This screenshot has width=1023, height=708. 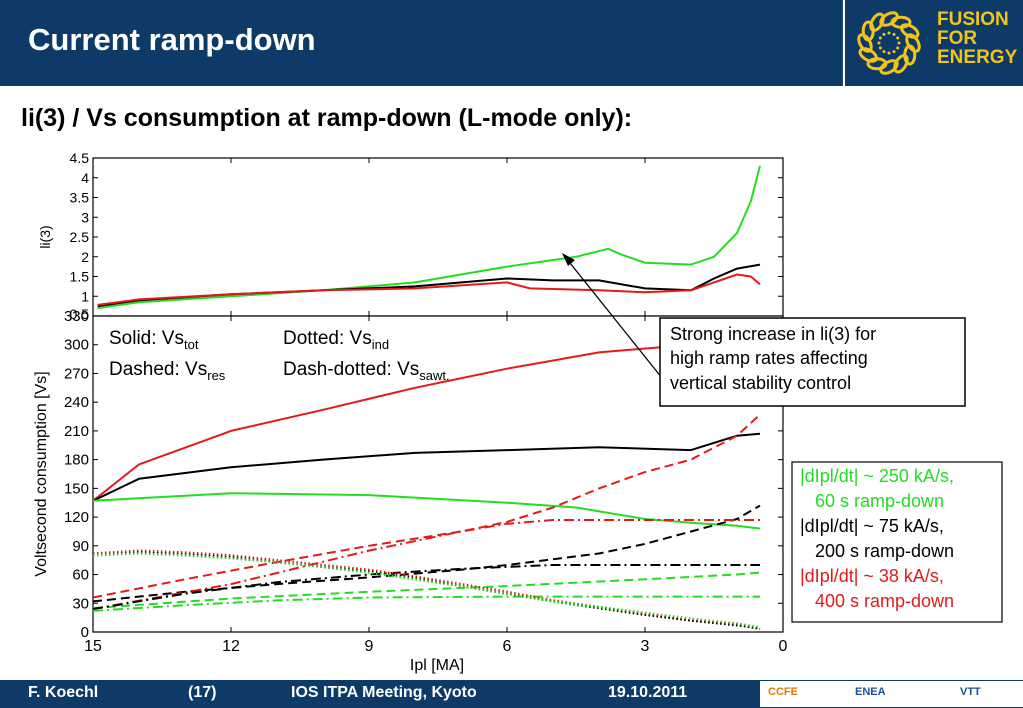 What do you see at coordinates (76, 517) in the screenshot?
I see `vs-y-tick-label: 120` at bounding box center [76, 517].